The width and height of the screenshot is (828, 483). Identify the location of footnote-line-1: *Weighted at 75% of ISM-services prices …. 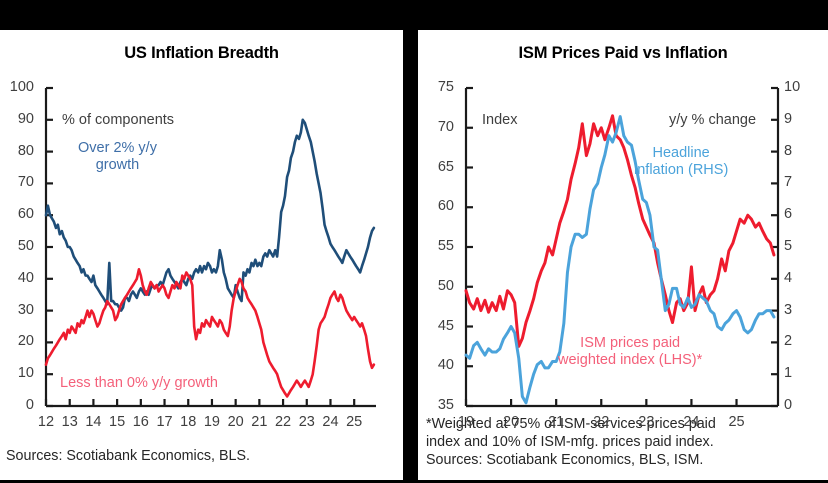
(571, 424).